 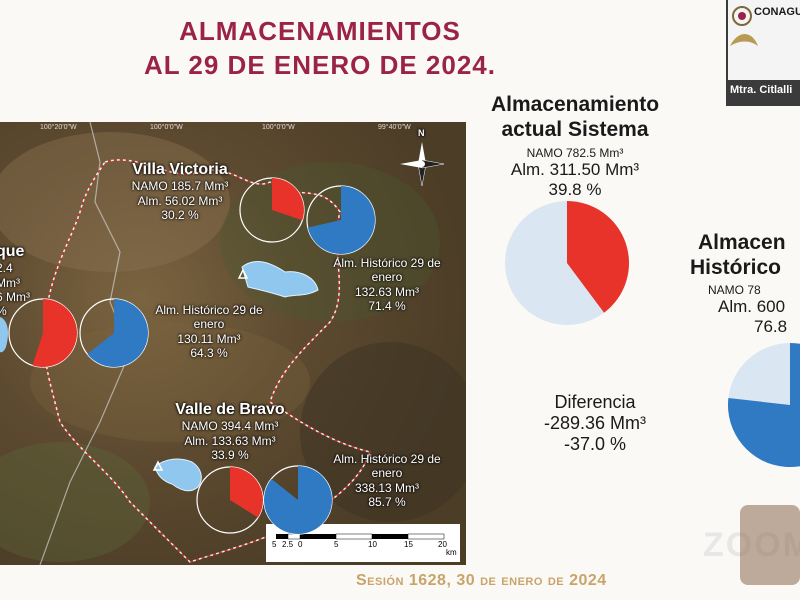 I want to click on el-bosque-info: que 2.4 Mm³ 6 Mm³ %, so click(x=18, y=280).